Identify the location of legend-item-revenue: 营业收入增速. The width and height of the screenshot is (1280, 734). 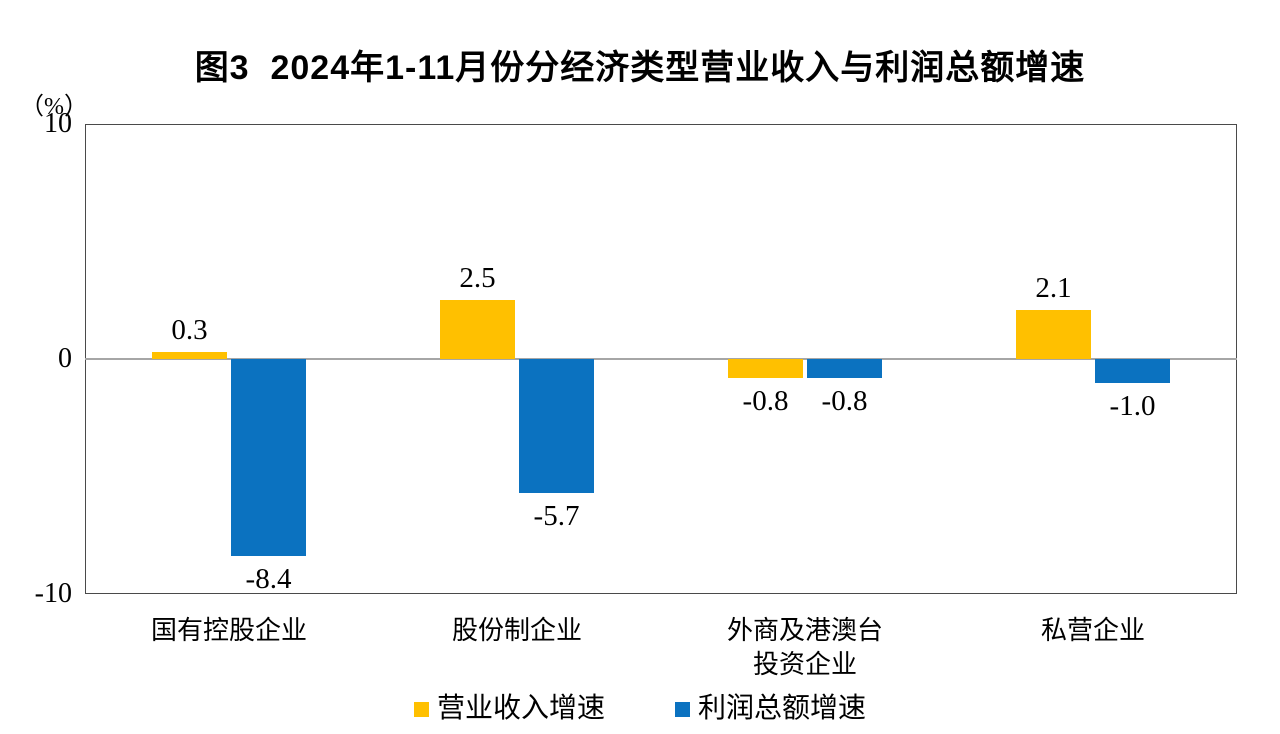
(509, 708).